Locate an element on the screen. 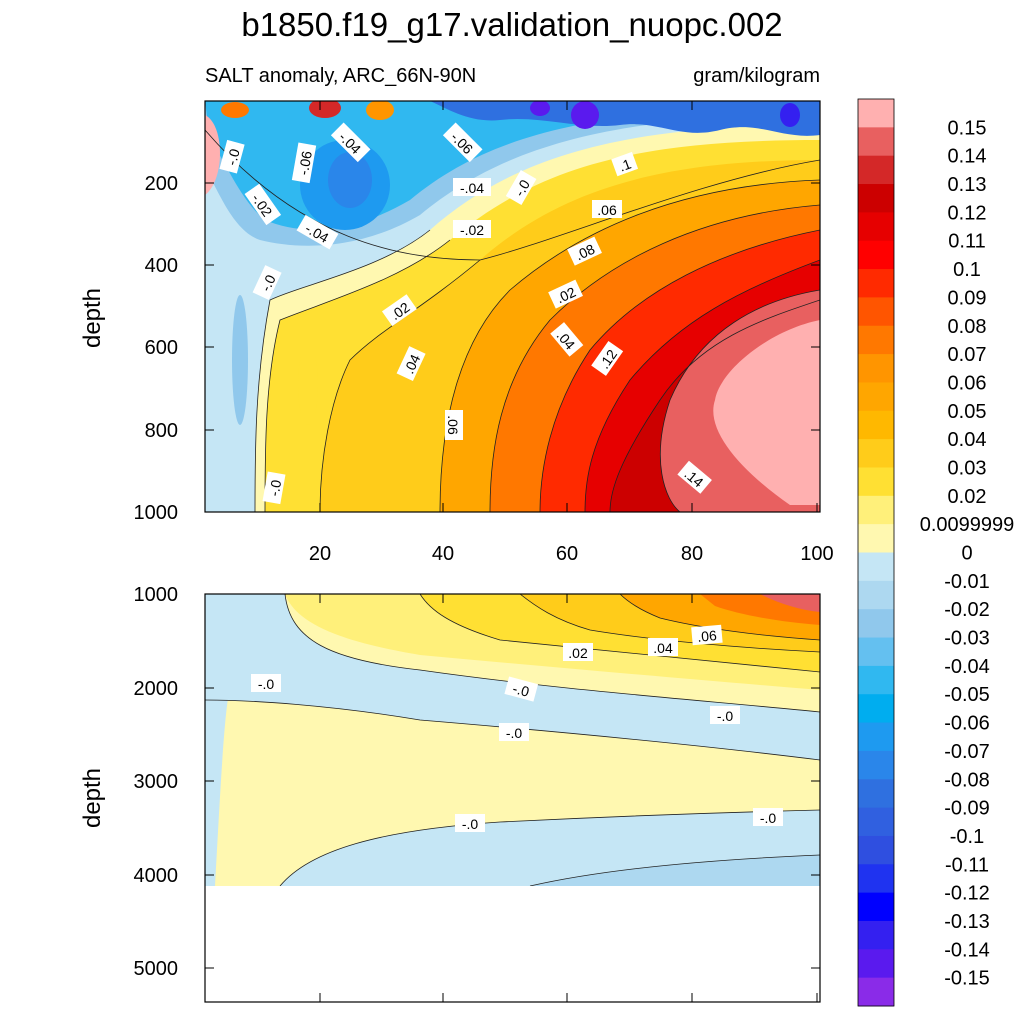  colorbar-label: 0.05 is located at coordinates (967, 412).